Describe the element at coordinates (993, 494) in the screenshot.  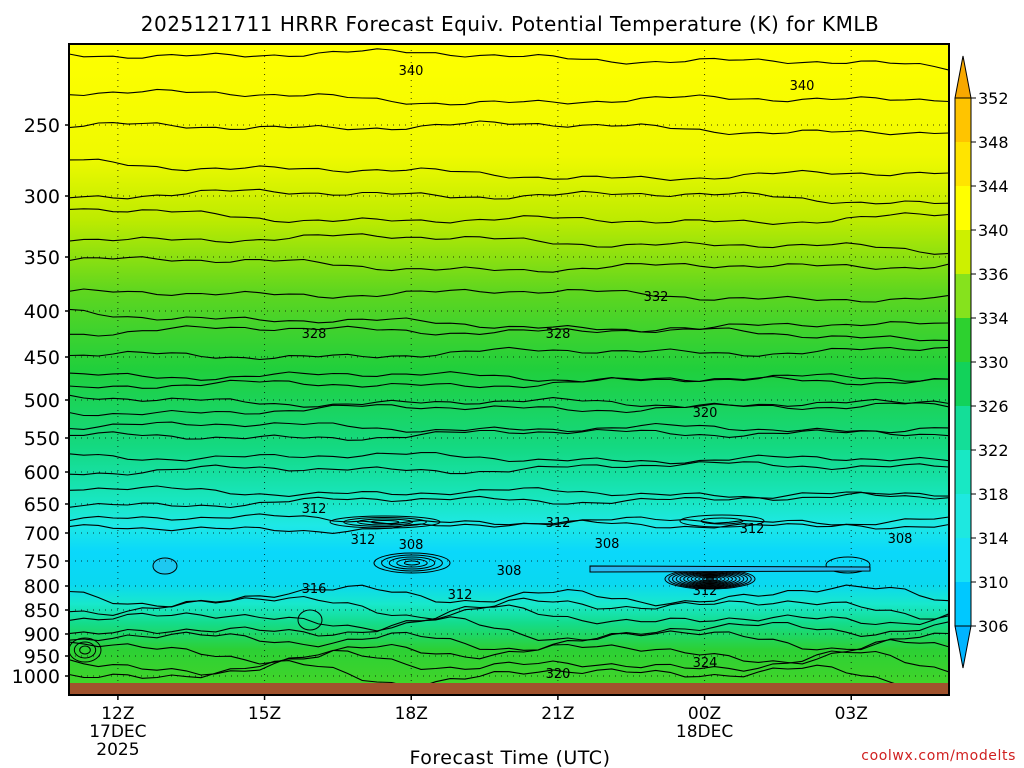
I see `colorbar-tick-label: 318` at that location.